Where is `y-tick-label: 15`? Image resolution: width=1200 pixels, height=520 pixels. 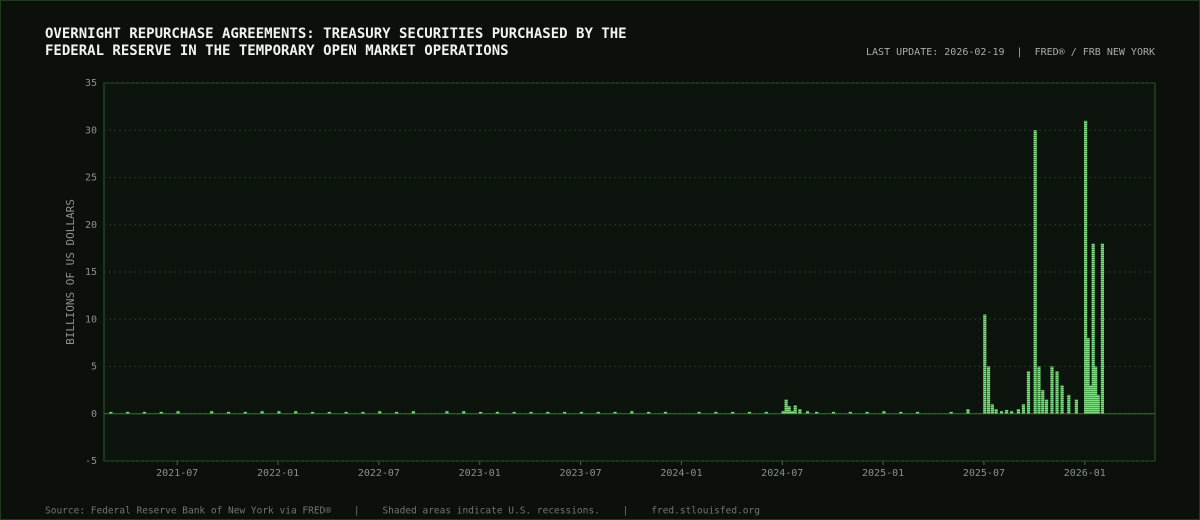 y-tick-label: 15 is located at coordinates (91, 272).